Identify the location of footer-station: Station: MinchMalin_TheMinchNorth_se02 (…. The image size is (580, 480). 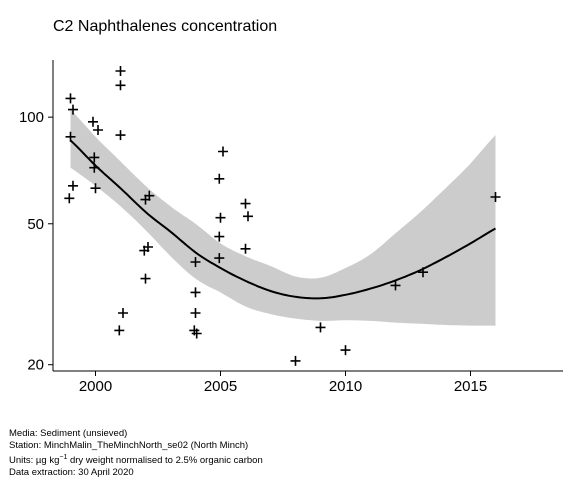
(129, 445).